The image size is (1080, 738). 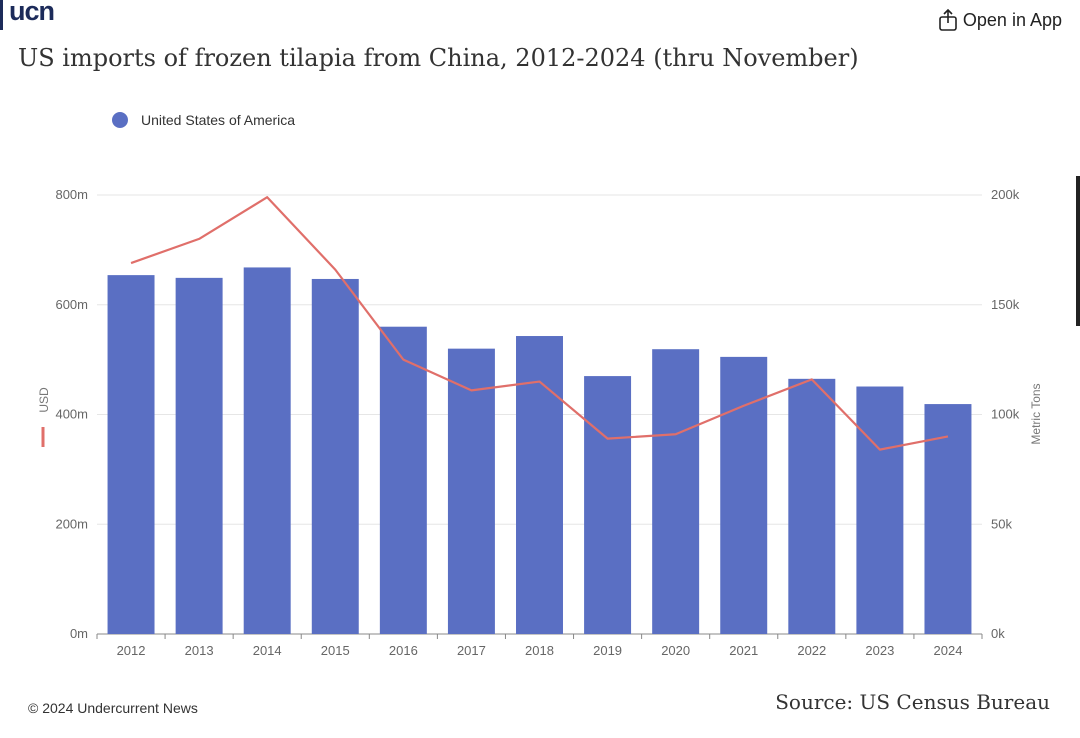 I want to click on right-tick-label: 0k, so click(x=998, y=633).